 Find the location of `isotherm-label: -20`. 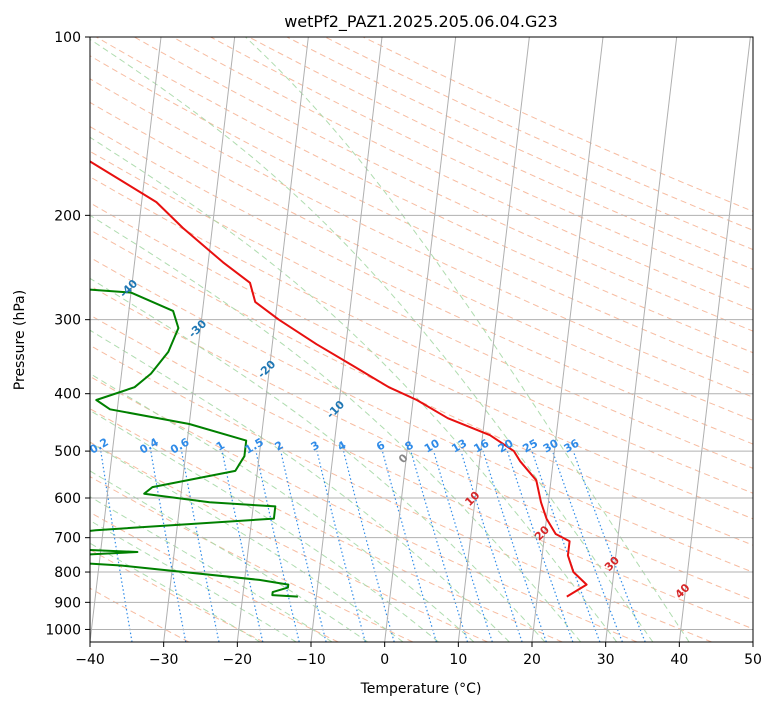

isotherm-label: -20 is located at coordinates (266, 368).